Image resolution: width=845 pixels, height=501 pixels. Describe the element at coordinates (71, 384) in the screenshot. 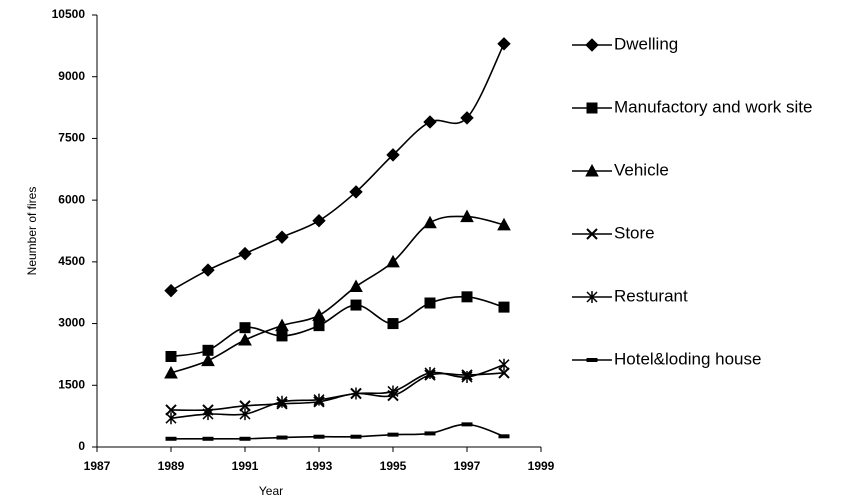

I see `y-tick-label: 1500` at that location.